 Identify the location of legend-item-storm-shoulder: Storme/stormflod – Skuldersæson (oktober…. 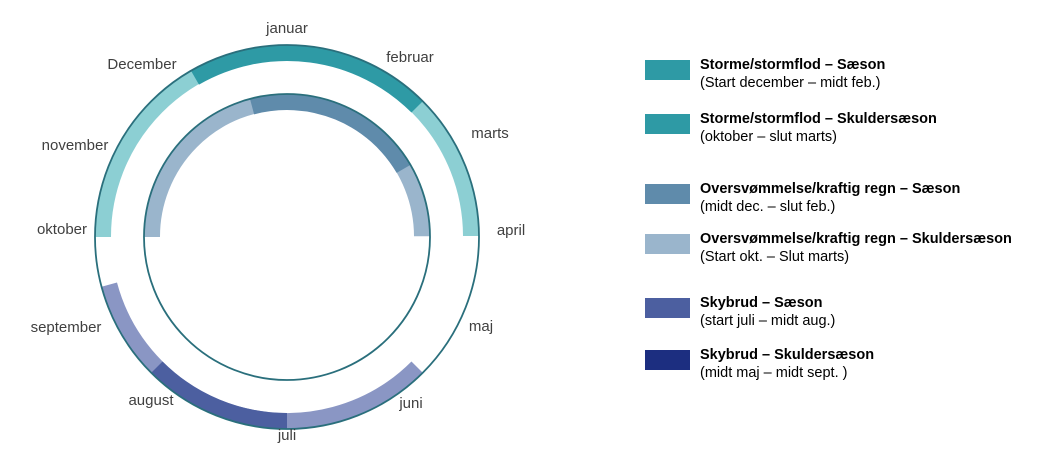
(791, 128).